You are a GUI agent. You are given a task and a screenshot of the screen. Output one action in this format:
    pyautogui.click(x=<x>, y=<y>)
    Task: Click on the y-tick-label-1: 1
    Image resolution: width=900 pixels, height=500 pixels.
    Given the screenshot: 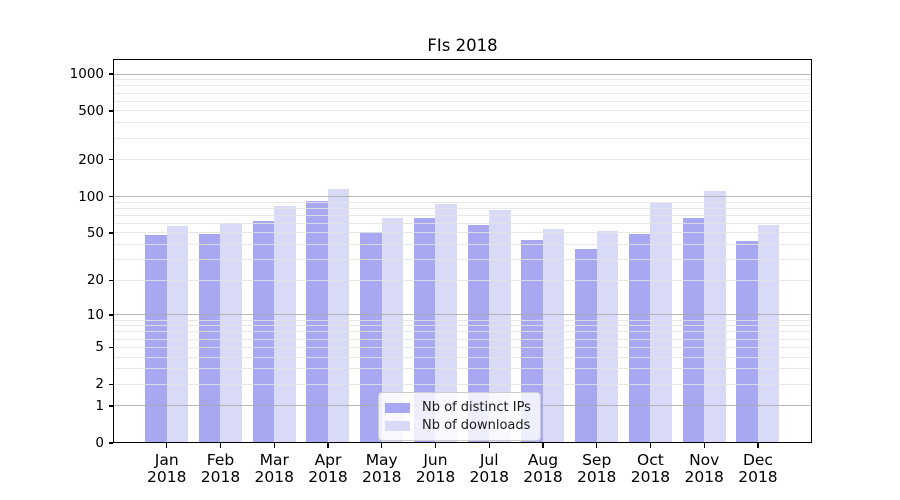 What is the action you would take?
    pyautogui.click(x=99, y=405)
    